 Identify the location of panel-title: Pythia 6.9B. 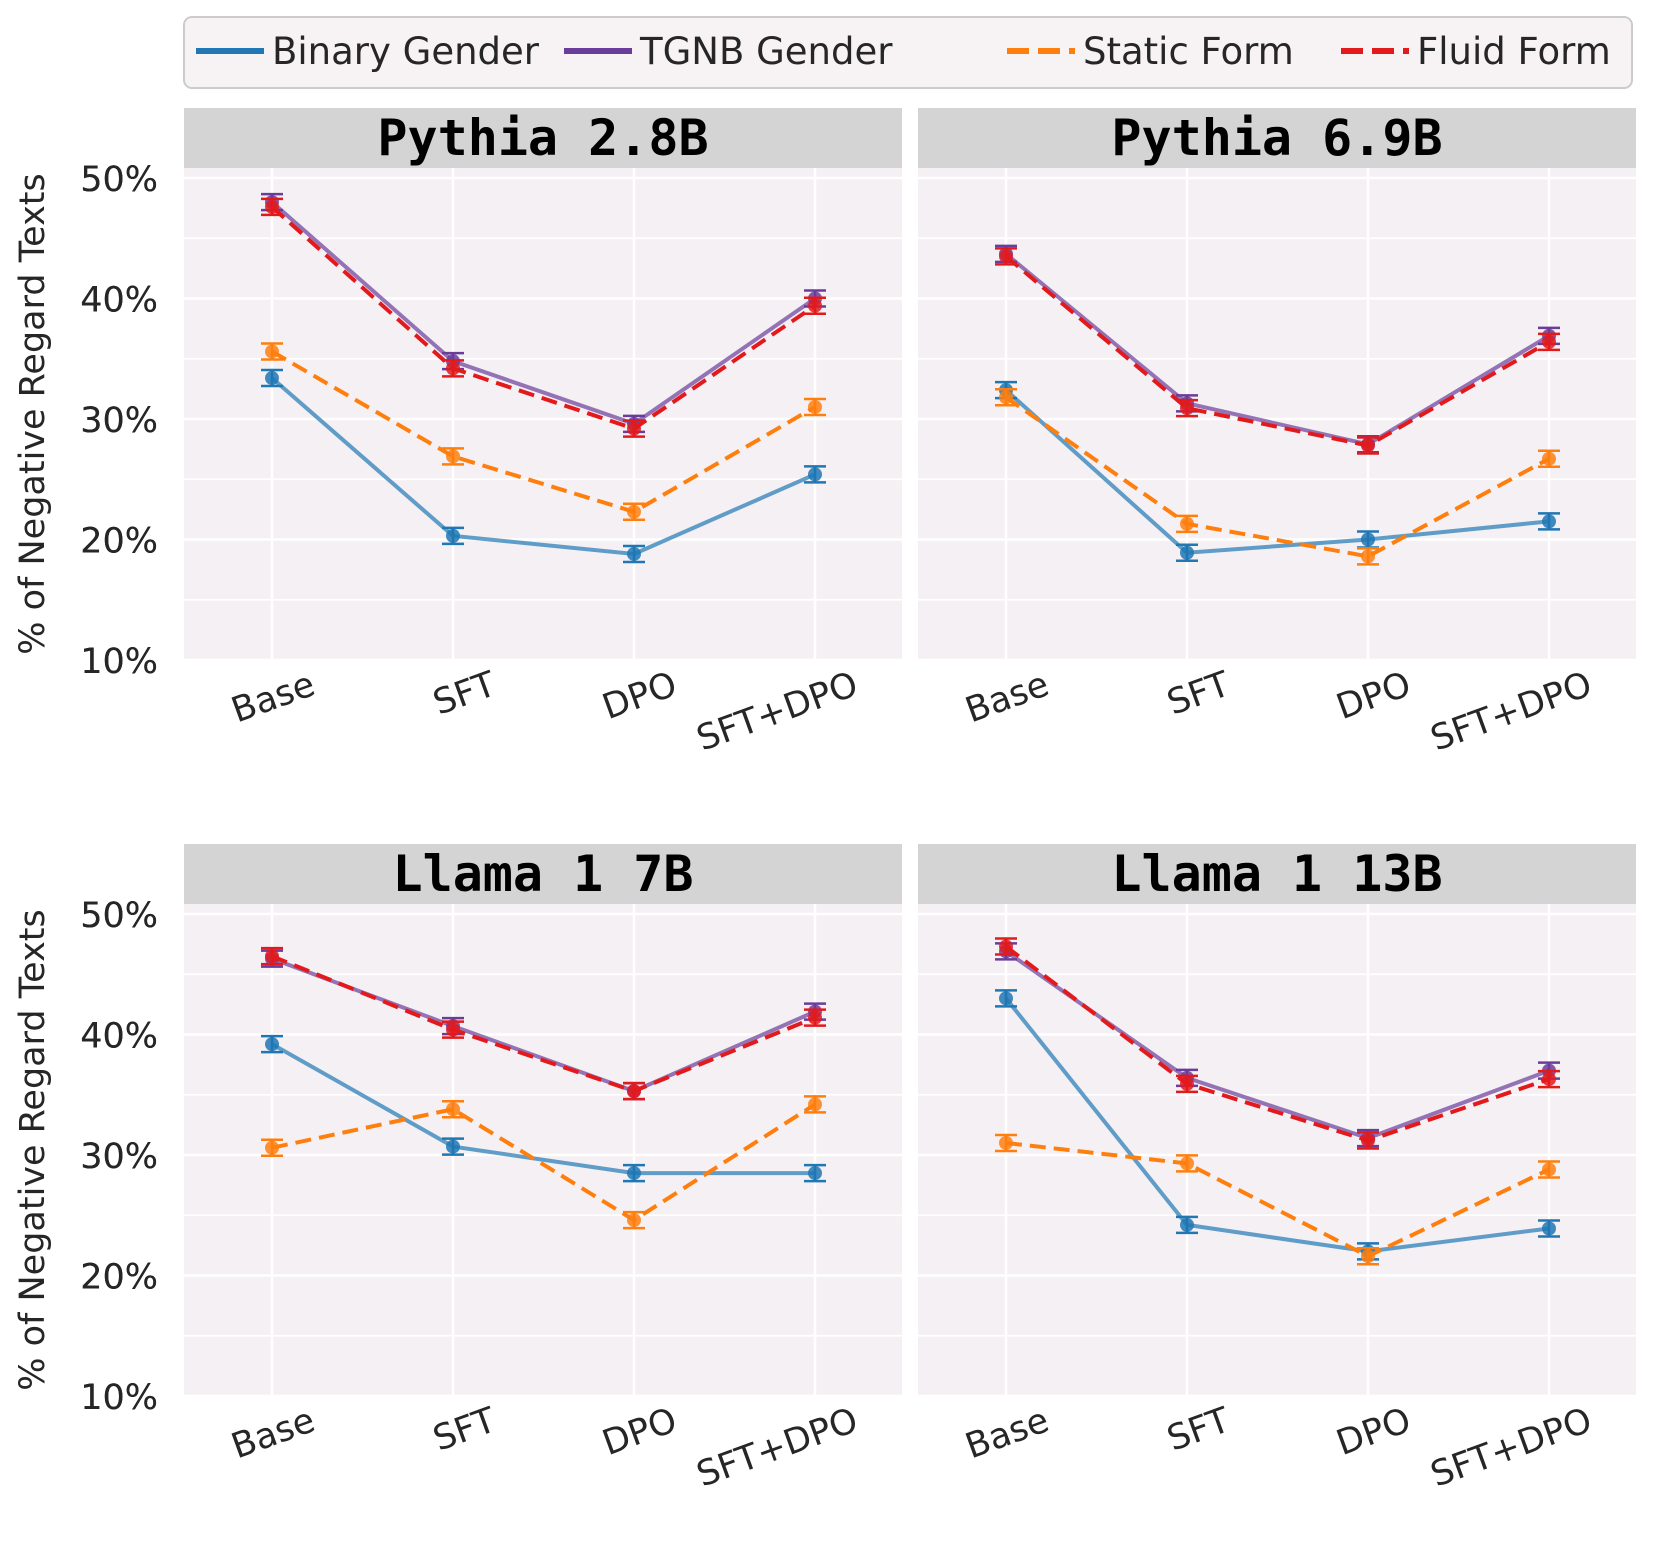
(1276, 138).